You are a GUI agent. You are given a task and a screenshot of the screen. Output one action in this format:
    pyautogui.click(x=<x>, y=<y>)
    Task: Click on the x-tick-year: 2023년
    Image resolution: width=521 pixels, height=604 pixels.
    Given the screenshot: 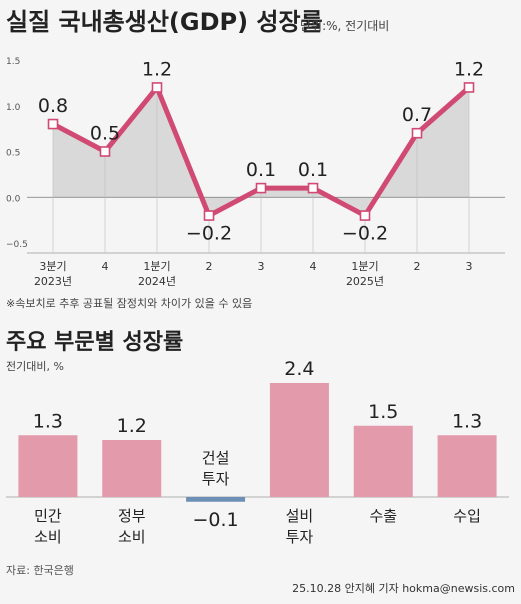 What is the action you would take?
    pyautogui.click(x=53, y=281)
    